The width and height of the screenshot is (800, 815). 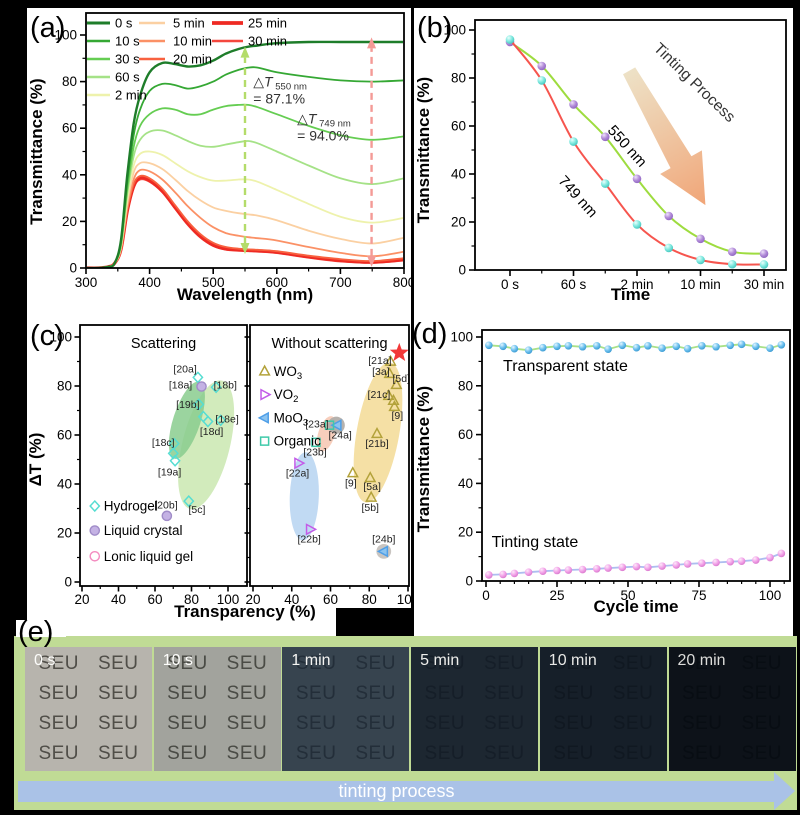 I want to click on panel-c-label: (c), so click(x=47, y=336).